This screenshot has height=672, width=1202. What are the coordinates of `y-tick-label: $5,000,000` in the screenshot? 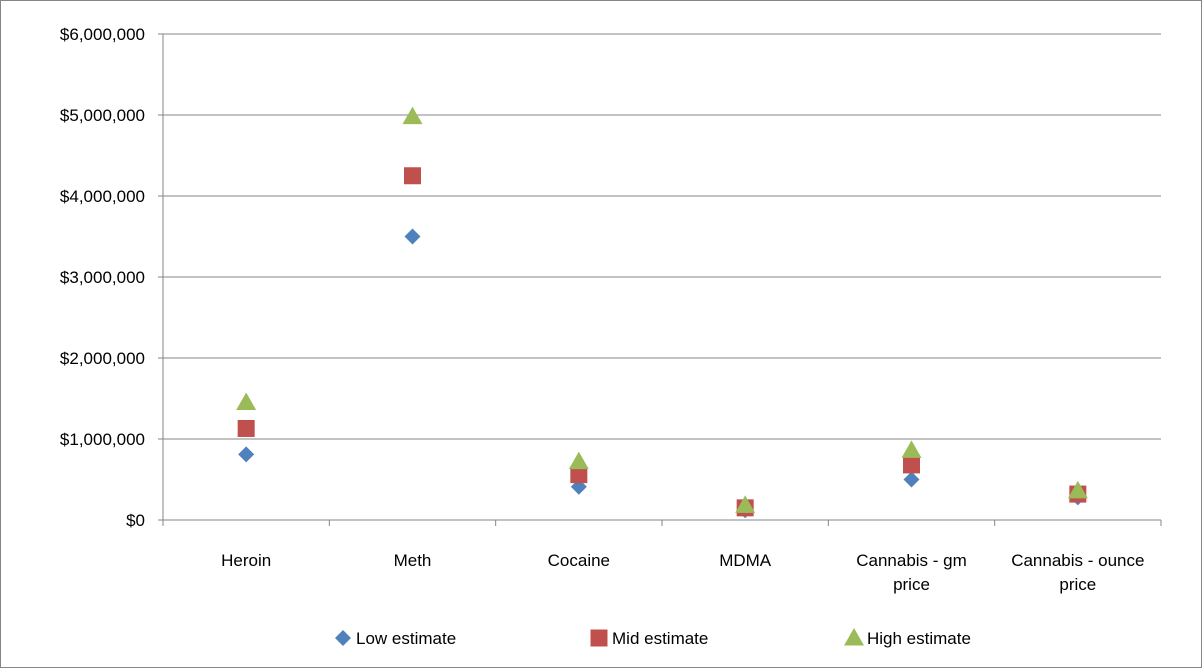 It's located at (102, 115).